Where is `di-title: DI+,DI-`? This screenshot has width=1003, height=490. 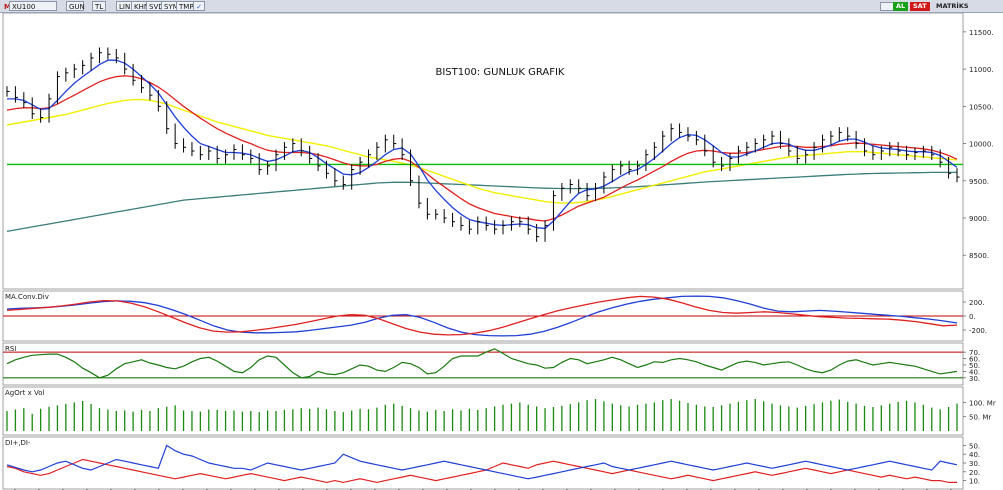
di-title: DI+,DI- is located at coordinates (18, 443).